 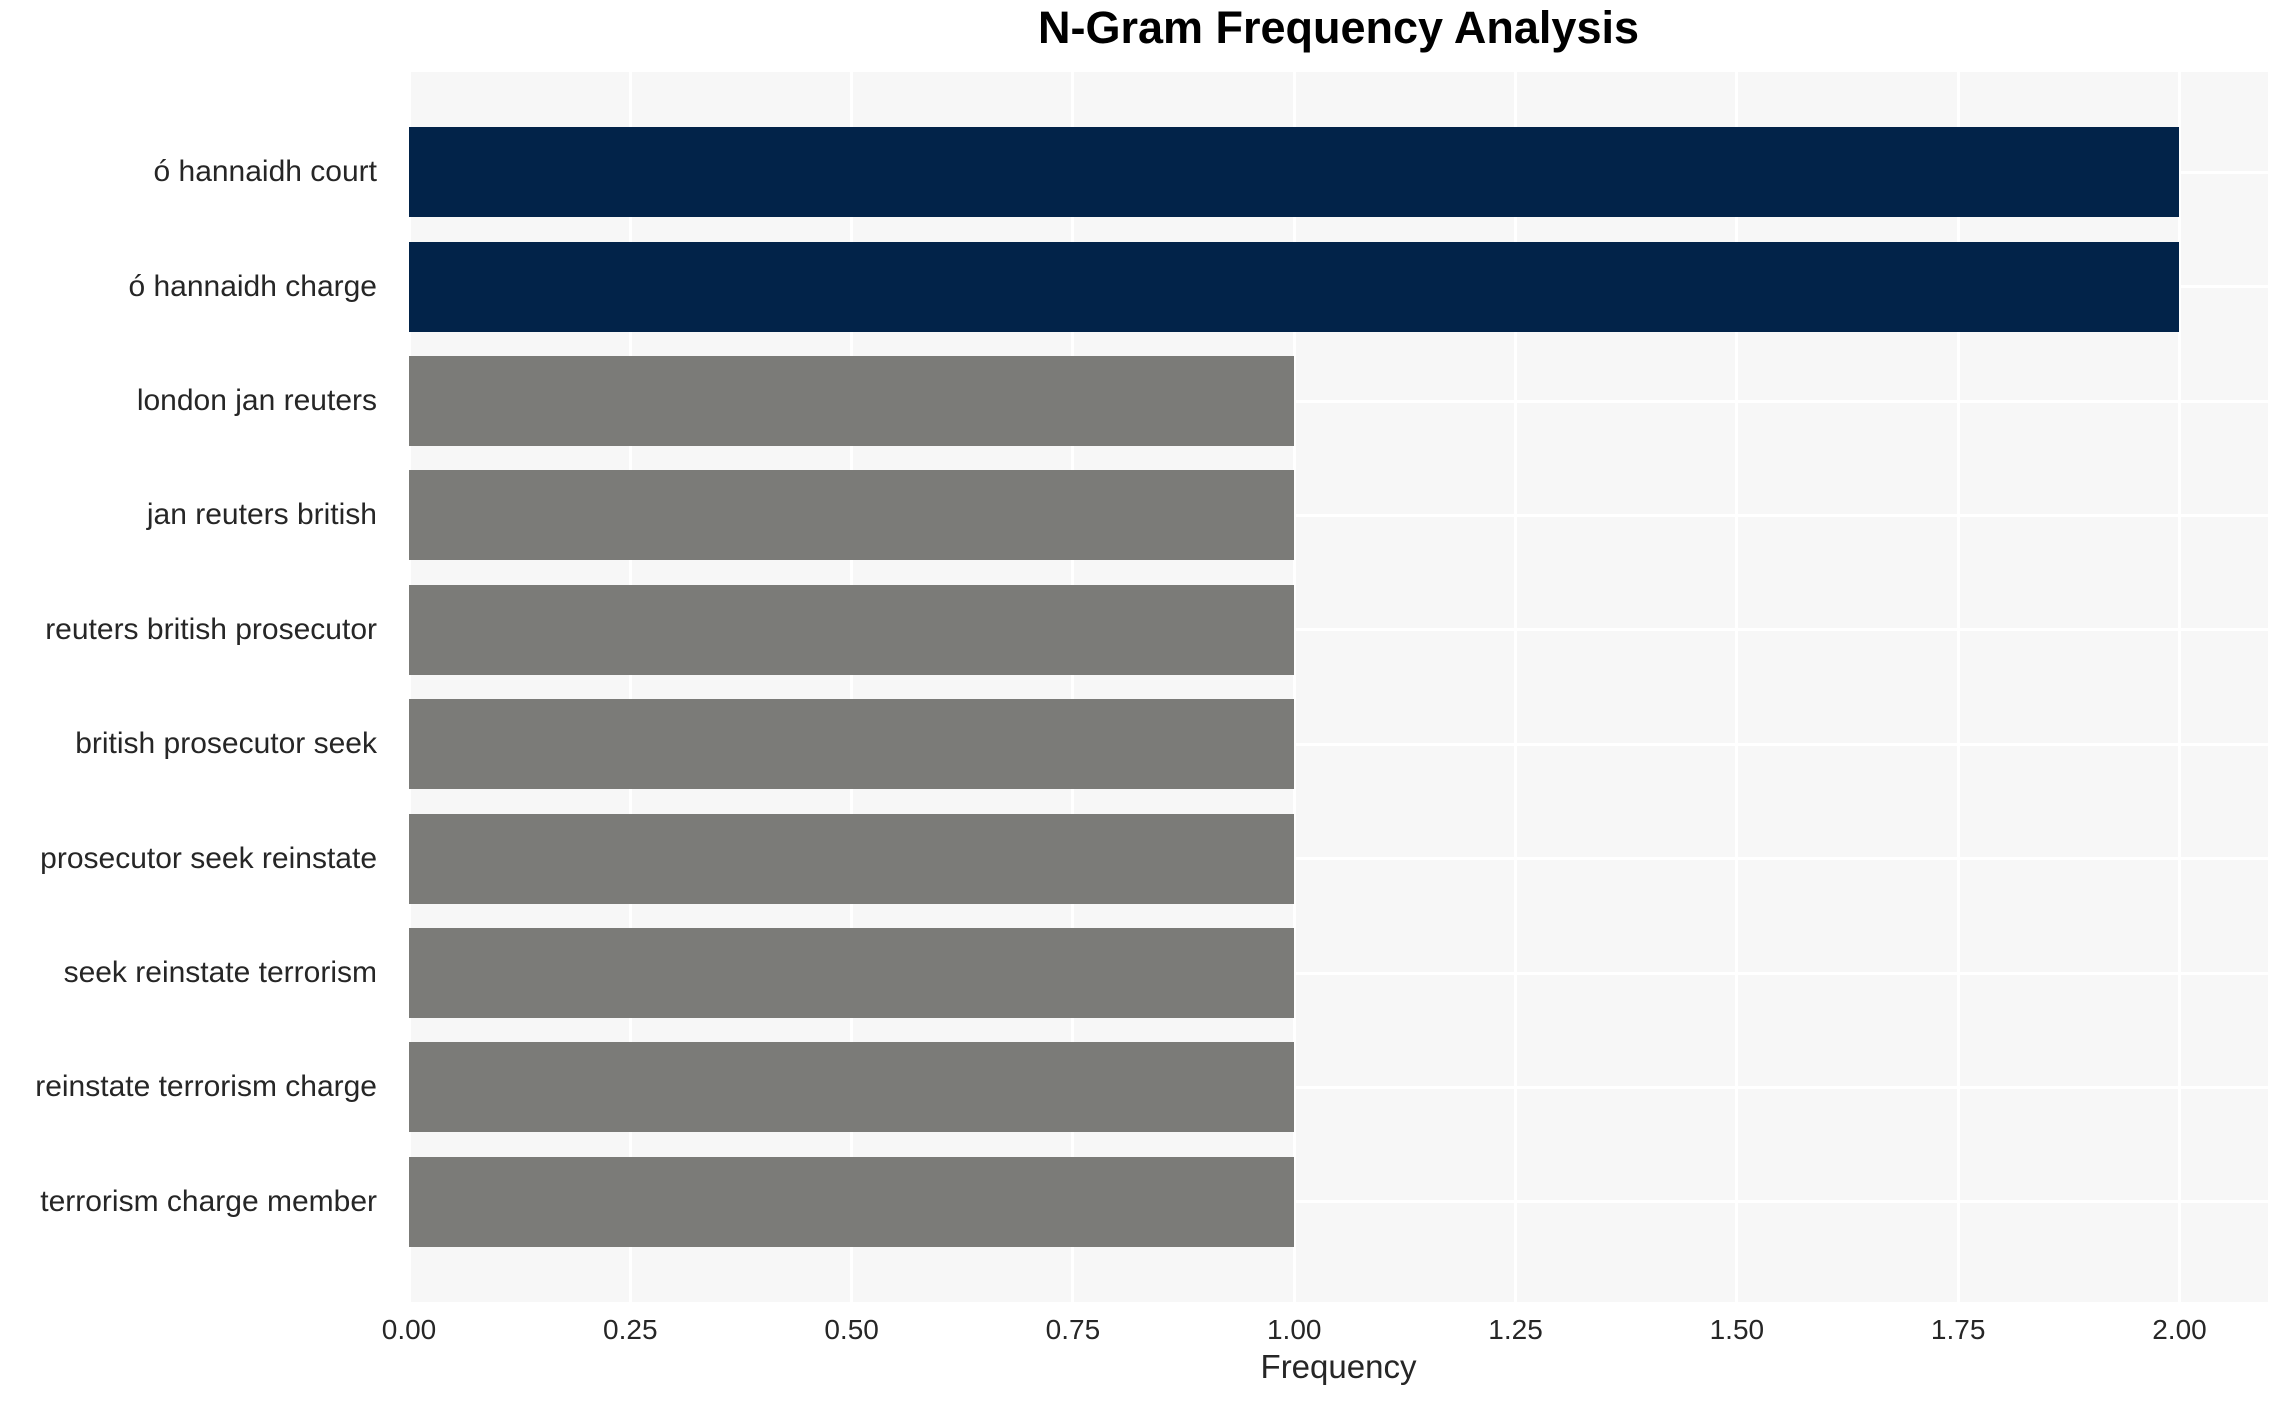 I want to click on x-axis-ticks: 0.00 0.25 0.50 0.75 1.00 1.25 1.50 1.75 2.00, so click(x=1325, y=1323).